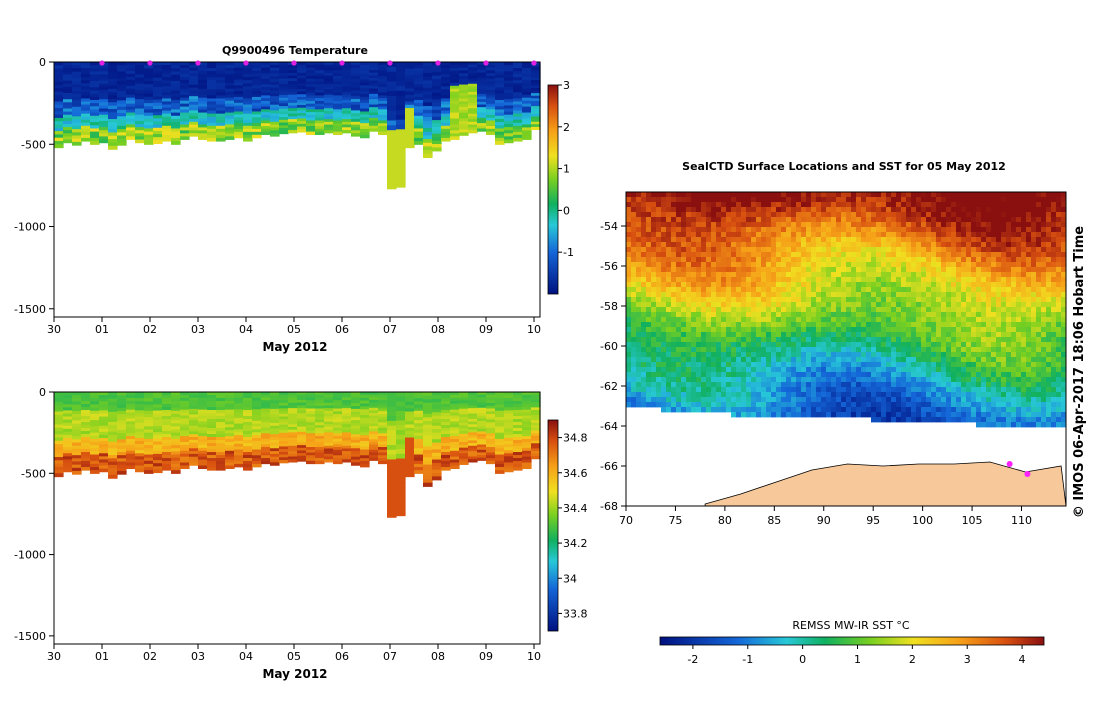 This screenshot has width=1099, height=704. Describe the element at coordinates (575, 473) in the screenshot. I see `colorbar-tick-label: 34.6` at that location.